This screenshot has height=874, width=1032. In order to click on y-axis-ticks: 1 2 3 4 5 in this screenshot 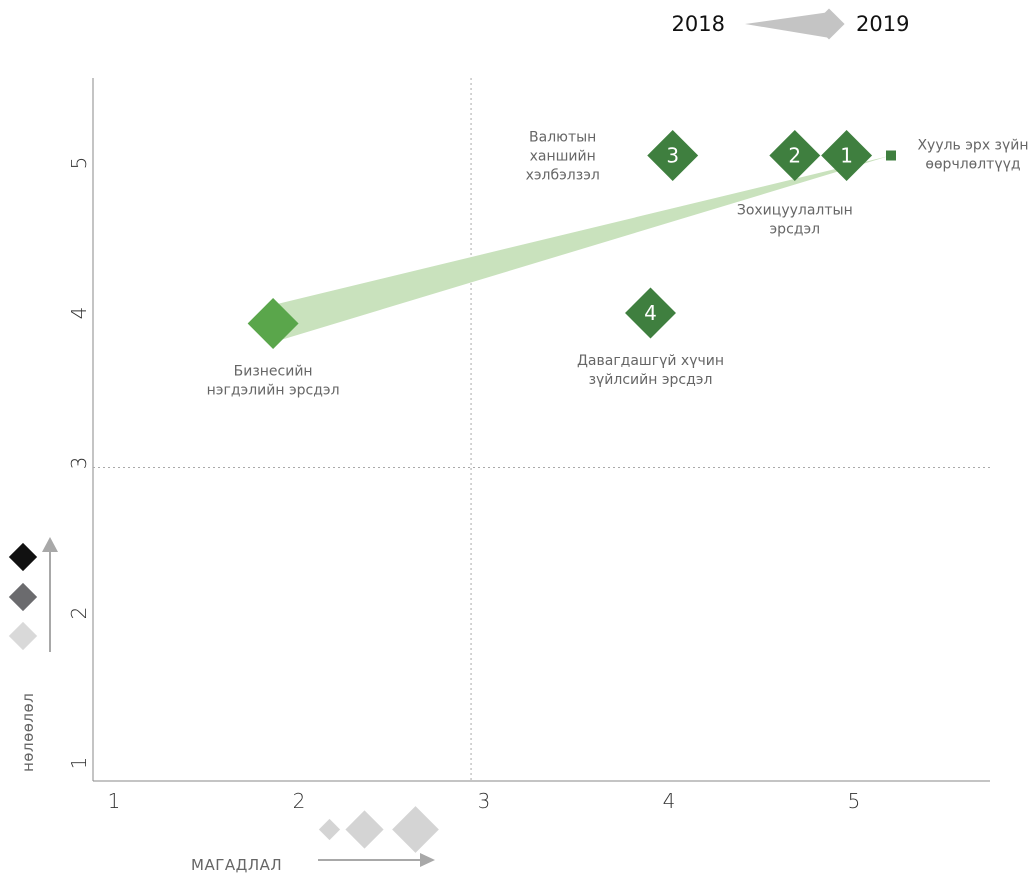, I will do `click(79, 463)`.